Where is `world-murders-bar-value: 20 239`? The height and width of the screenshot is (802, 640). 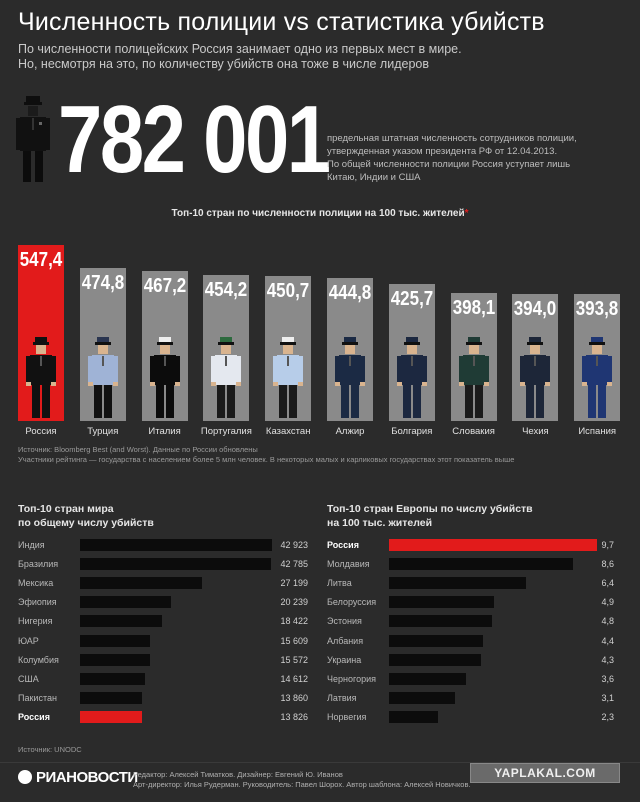
world-murders-bar-value: 20 239 is located at coordinates (294, 602).